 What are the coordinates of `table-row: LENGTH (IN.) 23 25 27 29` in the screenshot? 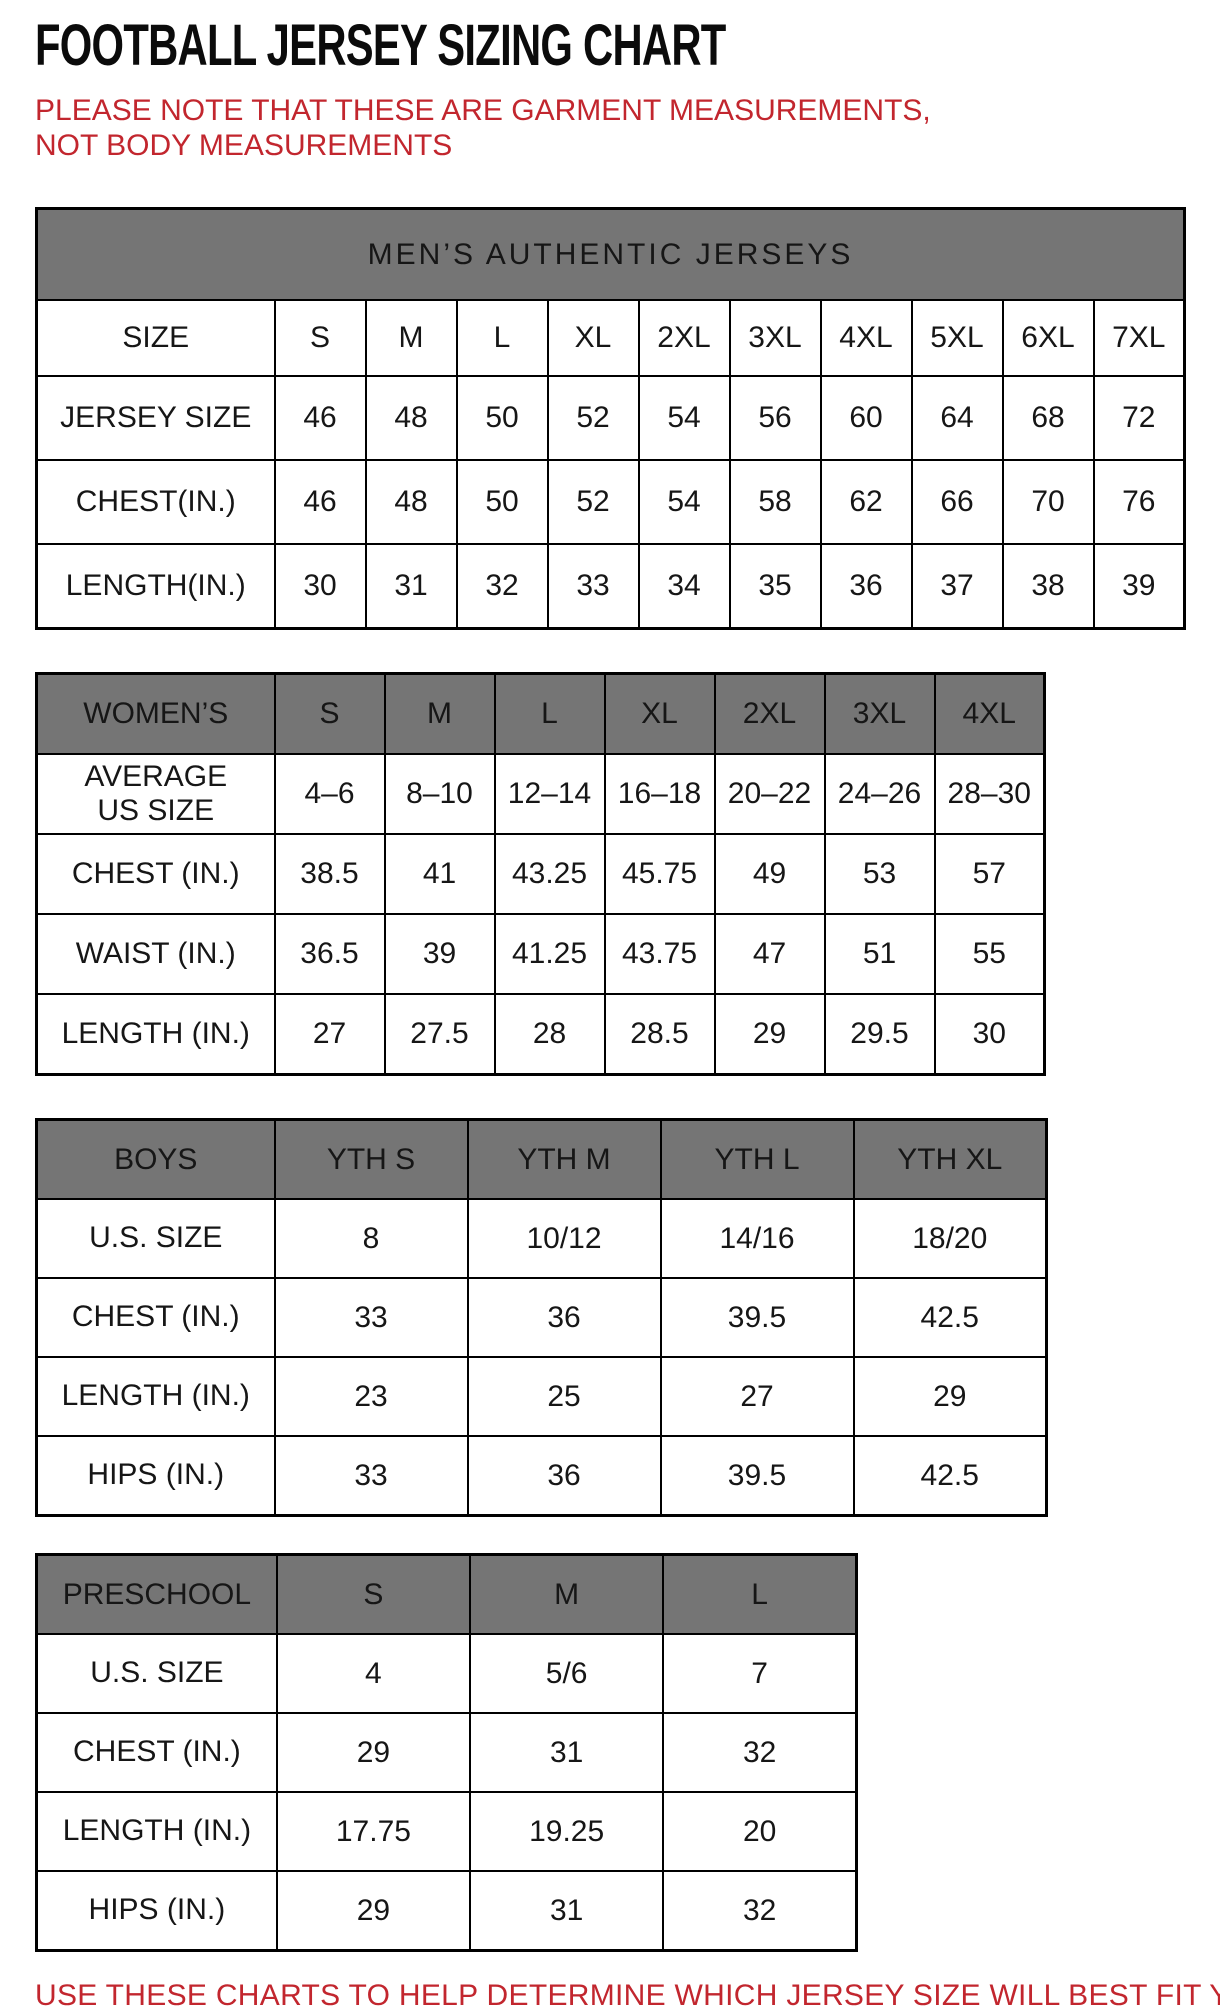 It's located at (541, 1397).